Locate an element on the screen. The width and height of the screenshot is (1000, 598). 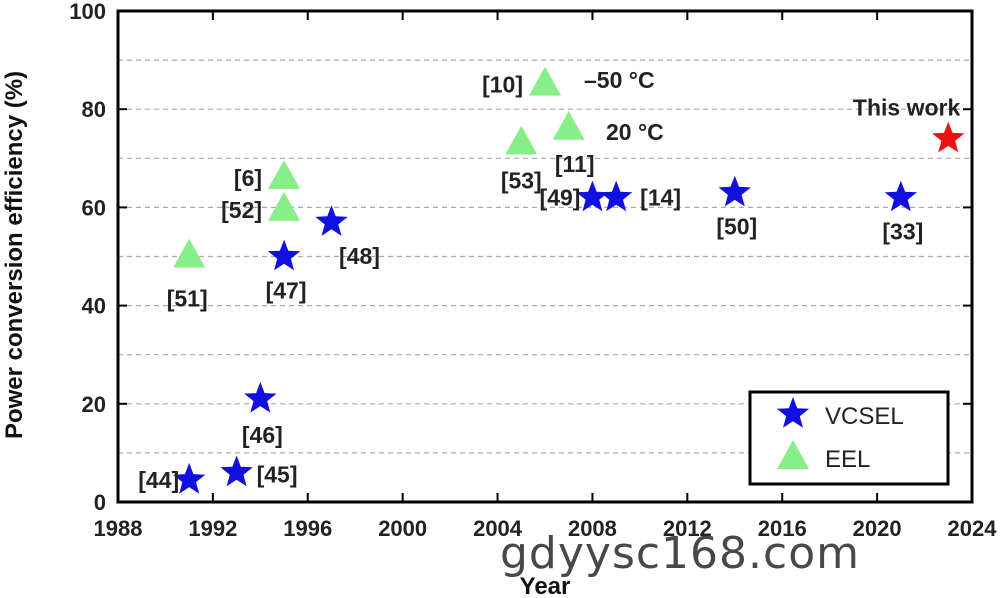
annotation-20c: 20 °C is located at coordinates (635, 132).